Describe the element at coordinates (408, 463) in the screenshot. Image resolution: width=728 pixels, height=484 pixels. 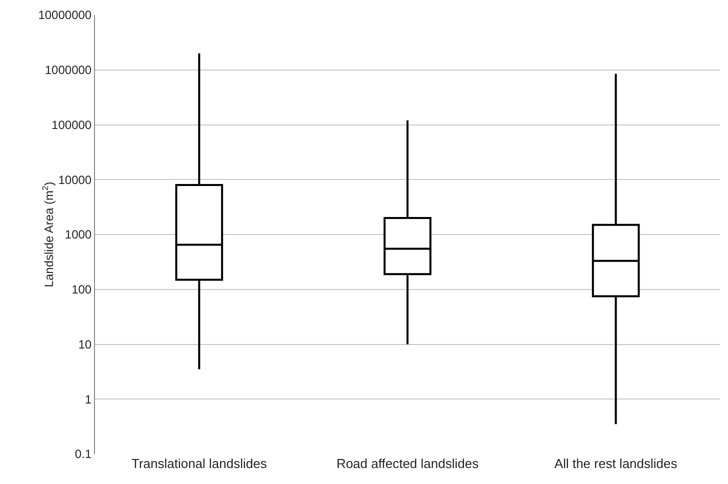
I see `x-tick-label: Road affected landslides` at that location.